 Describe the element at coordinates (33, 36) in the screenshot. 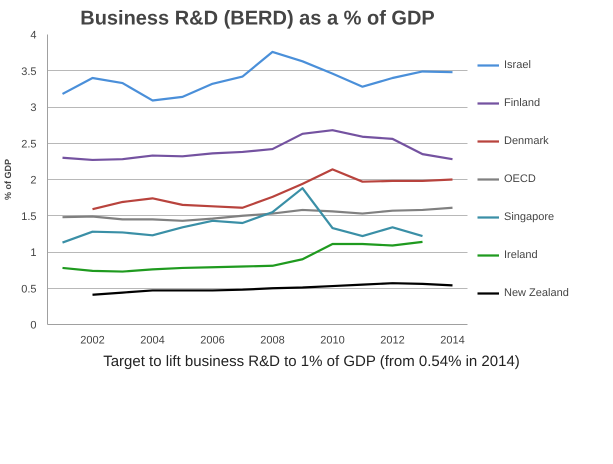

I see `y-tick-label: 4` at that location.